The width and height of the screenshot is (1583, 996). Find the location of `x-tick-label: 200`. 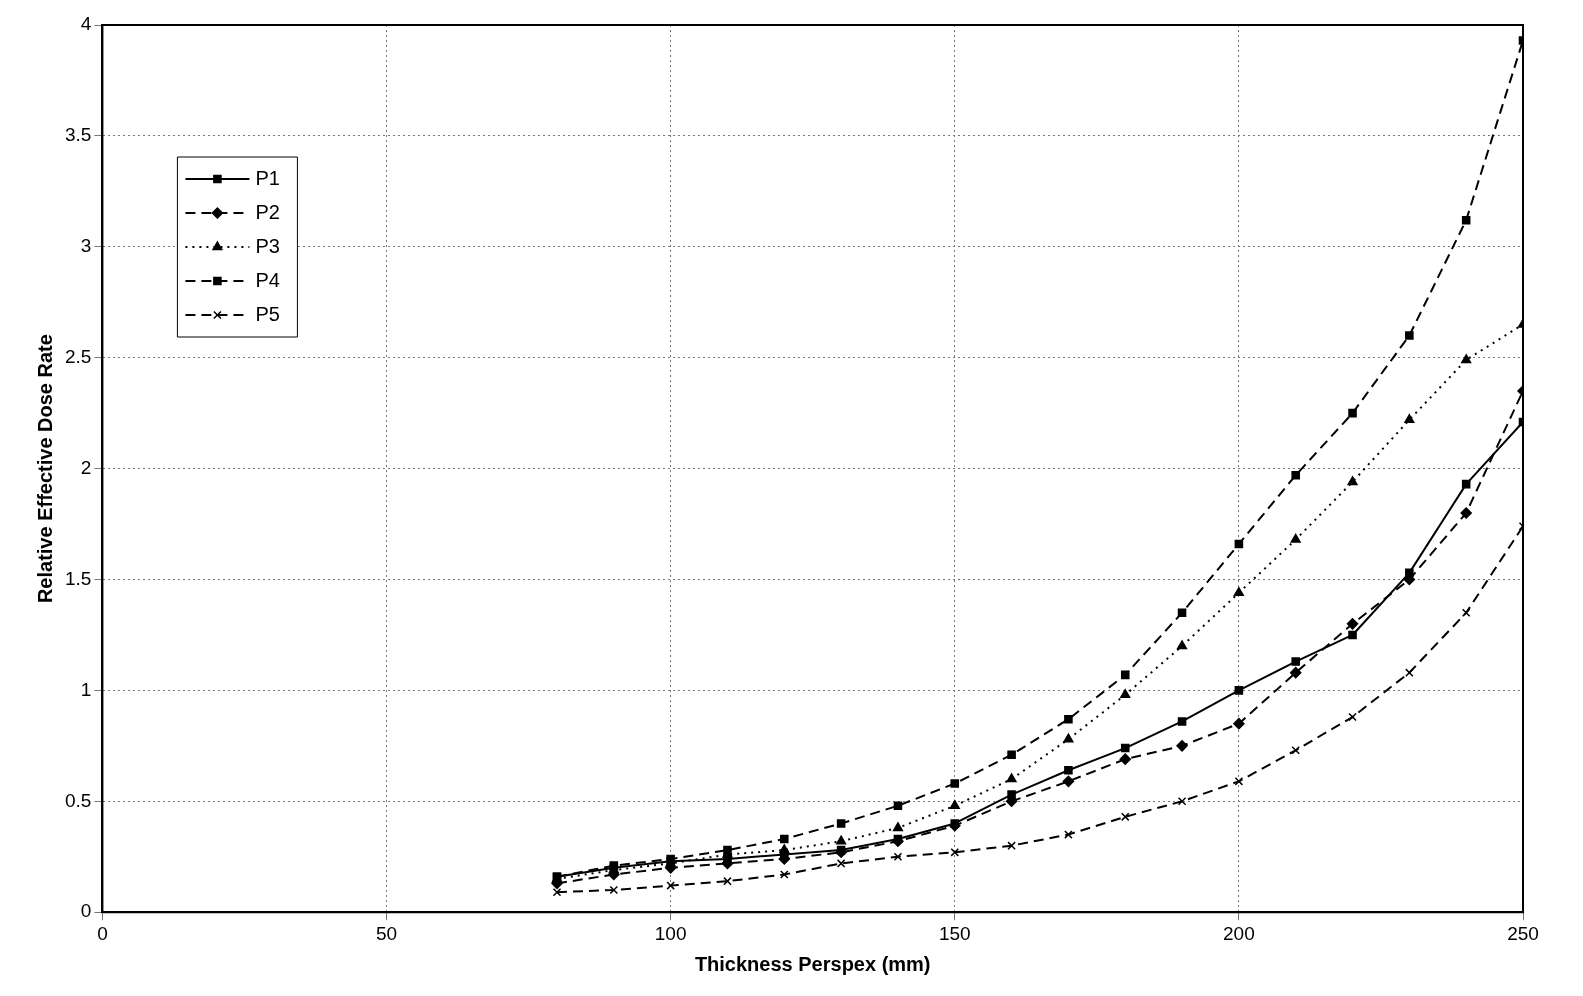

x-tick-label: 200 is located at coordinates (1239, 933).